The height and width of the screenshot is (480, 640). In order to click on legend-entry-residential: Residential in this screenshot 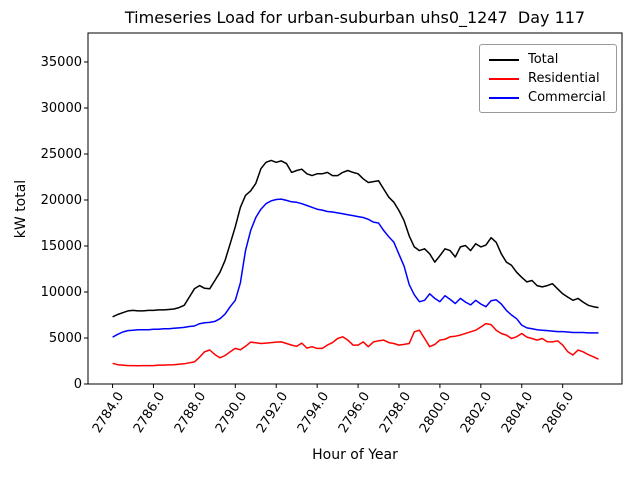, I will do `click(548, 78)`.